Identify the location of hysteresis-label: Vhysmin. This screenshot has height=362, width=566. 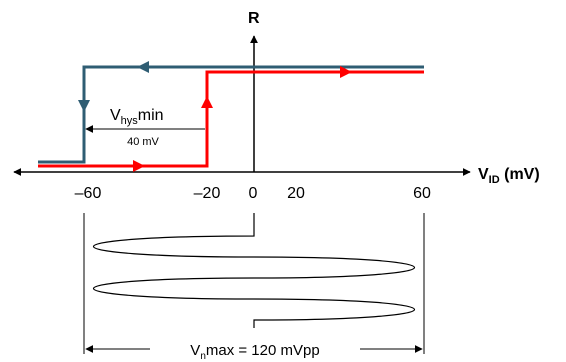
(137, 117).